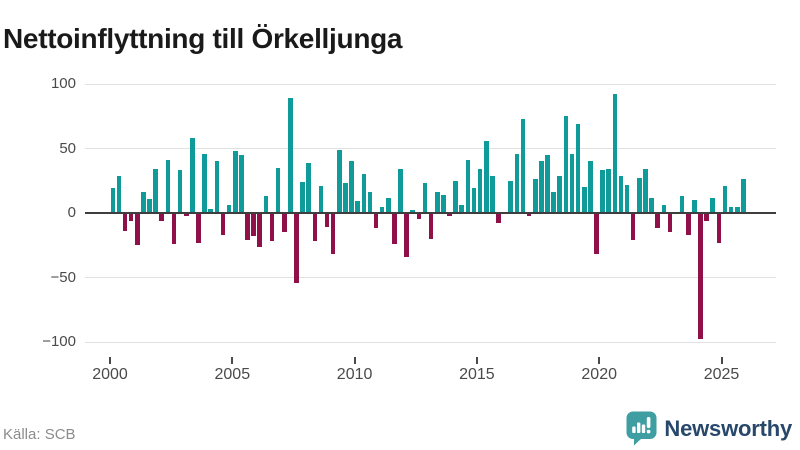  What do you see at coordinates (315, 227) in the screenshot?
I see `bar-2008-Q2` at bounding box center [315, 227].